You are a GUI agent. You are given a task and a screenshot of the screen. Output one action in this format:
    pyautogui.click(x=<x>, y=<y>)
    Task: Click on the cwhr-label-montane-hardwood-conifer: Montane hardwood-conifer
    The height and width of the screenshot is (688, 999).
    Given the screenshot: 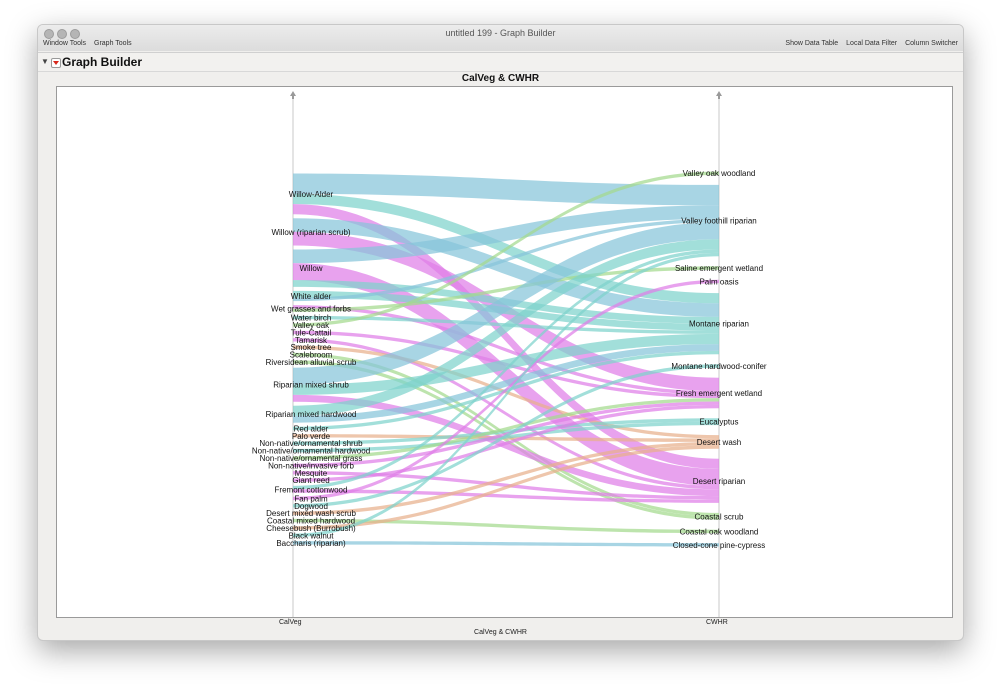 What is the action you would take?
    pyautogui.click(x=719, y=366)
    